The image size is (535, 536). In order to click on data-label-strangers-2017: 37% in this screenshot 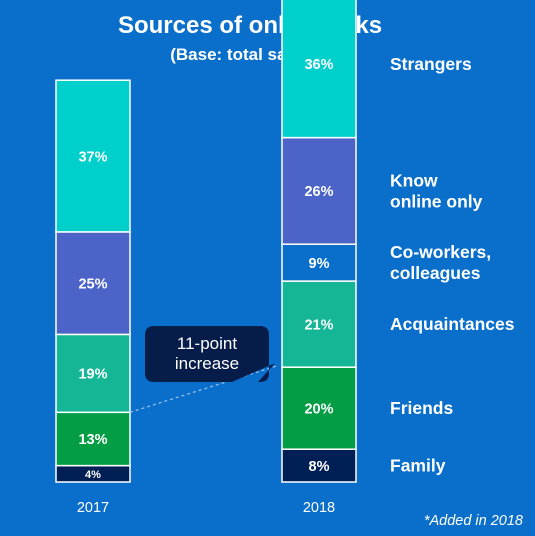, I will do `click(92, 157)`.